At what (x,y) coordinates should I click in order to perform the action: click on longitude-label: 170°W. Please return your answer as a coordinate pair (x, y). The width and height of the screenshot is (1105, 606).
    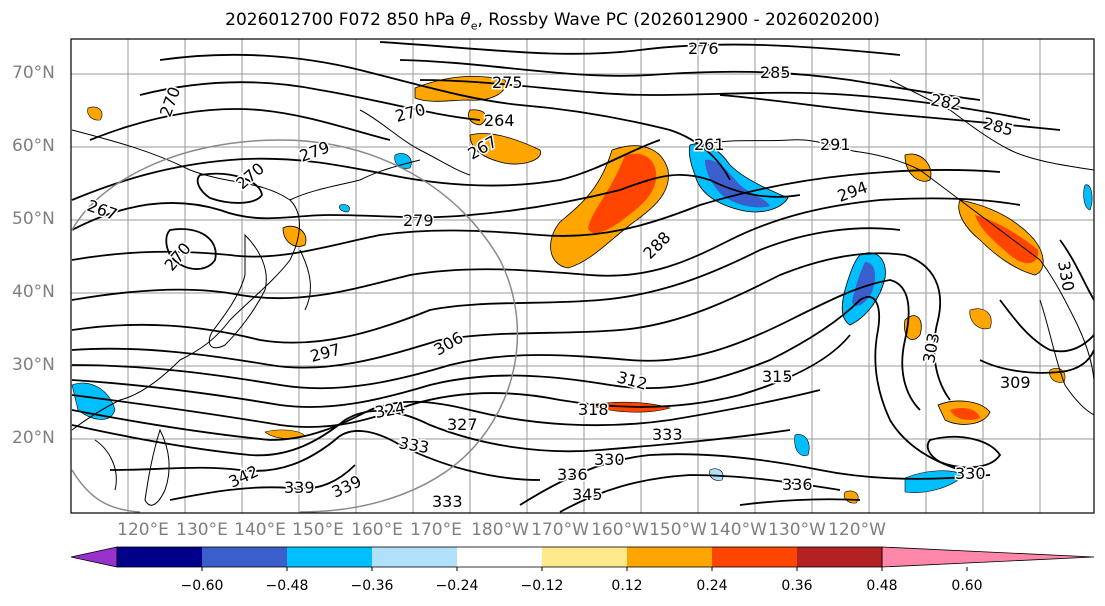
    Looking at the image, I should click on (560, 530).